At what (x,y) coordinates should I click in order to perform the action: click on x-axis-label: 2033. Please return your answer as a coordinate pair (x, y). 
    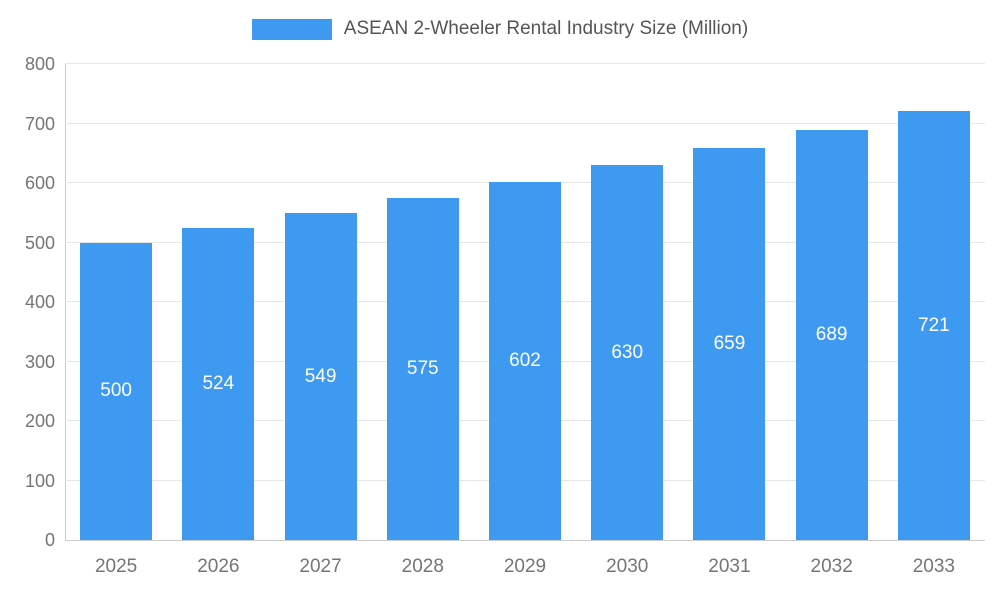
    Looking at the image, I should click on (934, 566).